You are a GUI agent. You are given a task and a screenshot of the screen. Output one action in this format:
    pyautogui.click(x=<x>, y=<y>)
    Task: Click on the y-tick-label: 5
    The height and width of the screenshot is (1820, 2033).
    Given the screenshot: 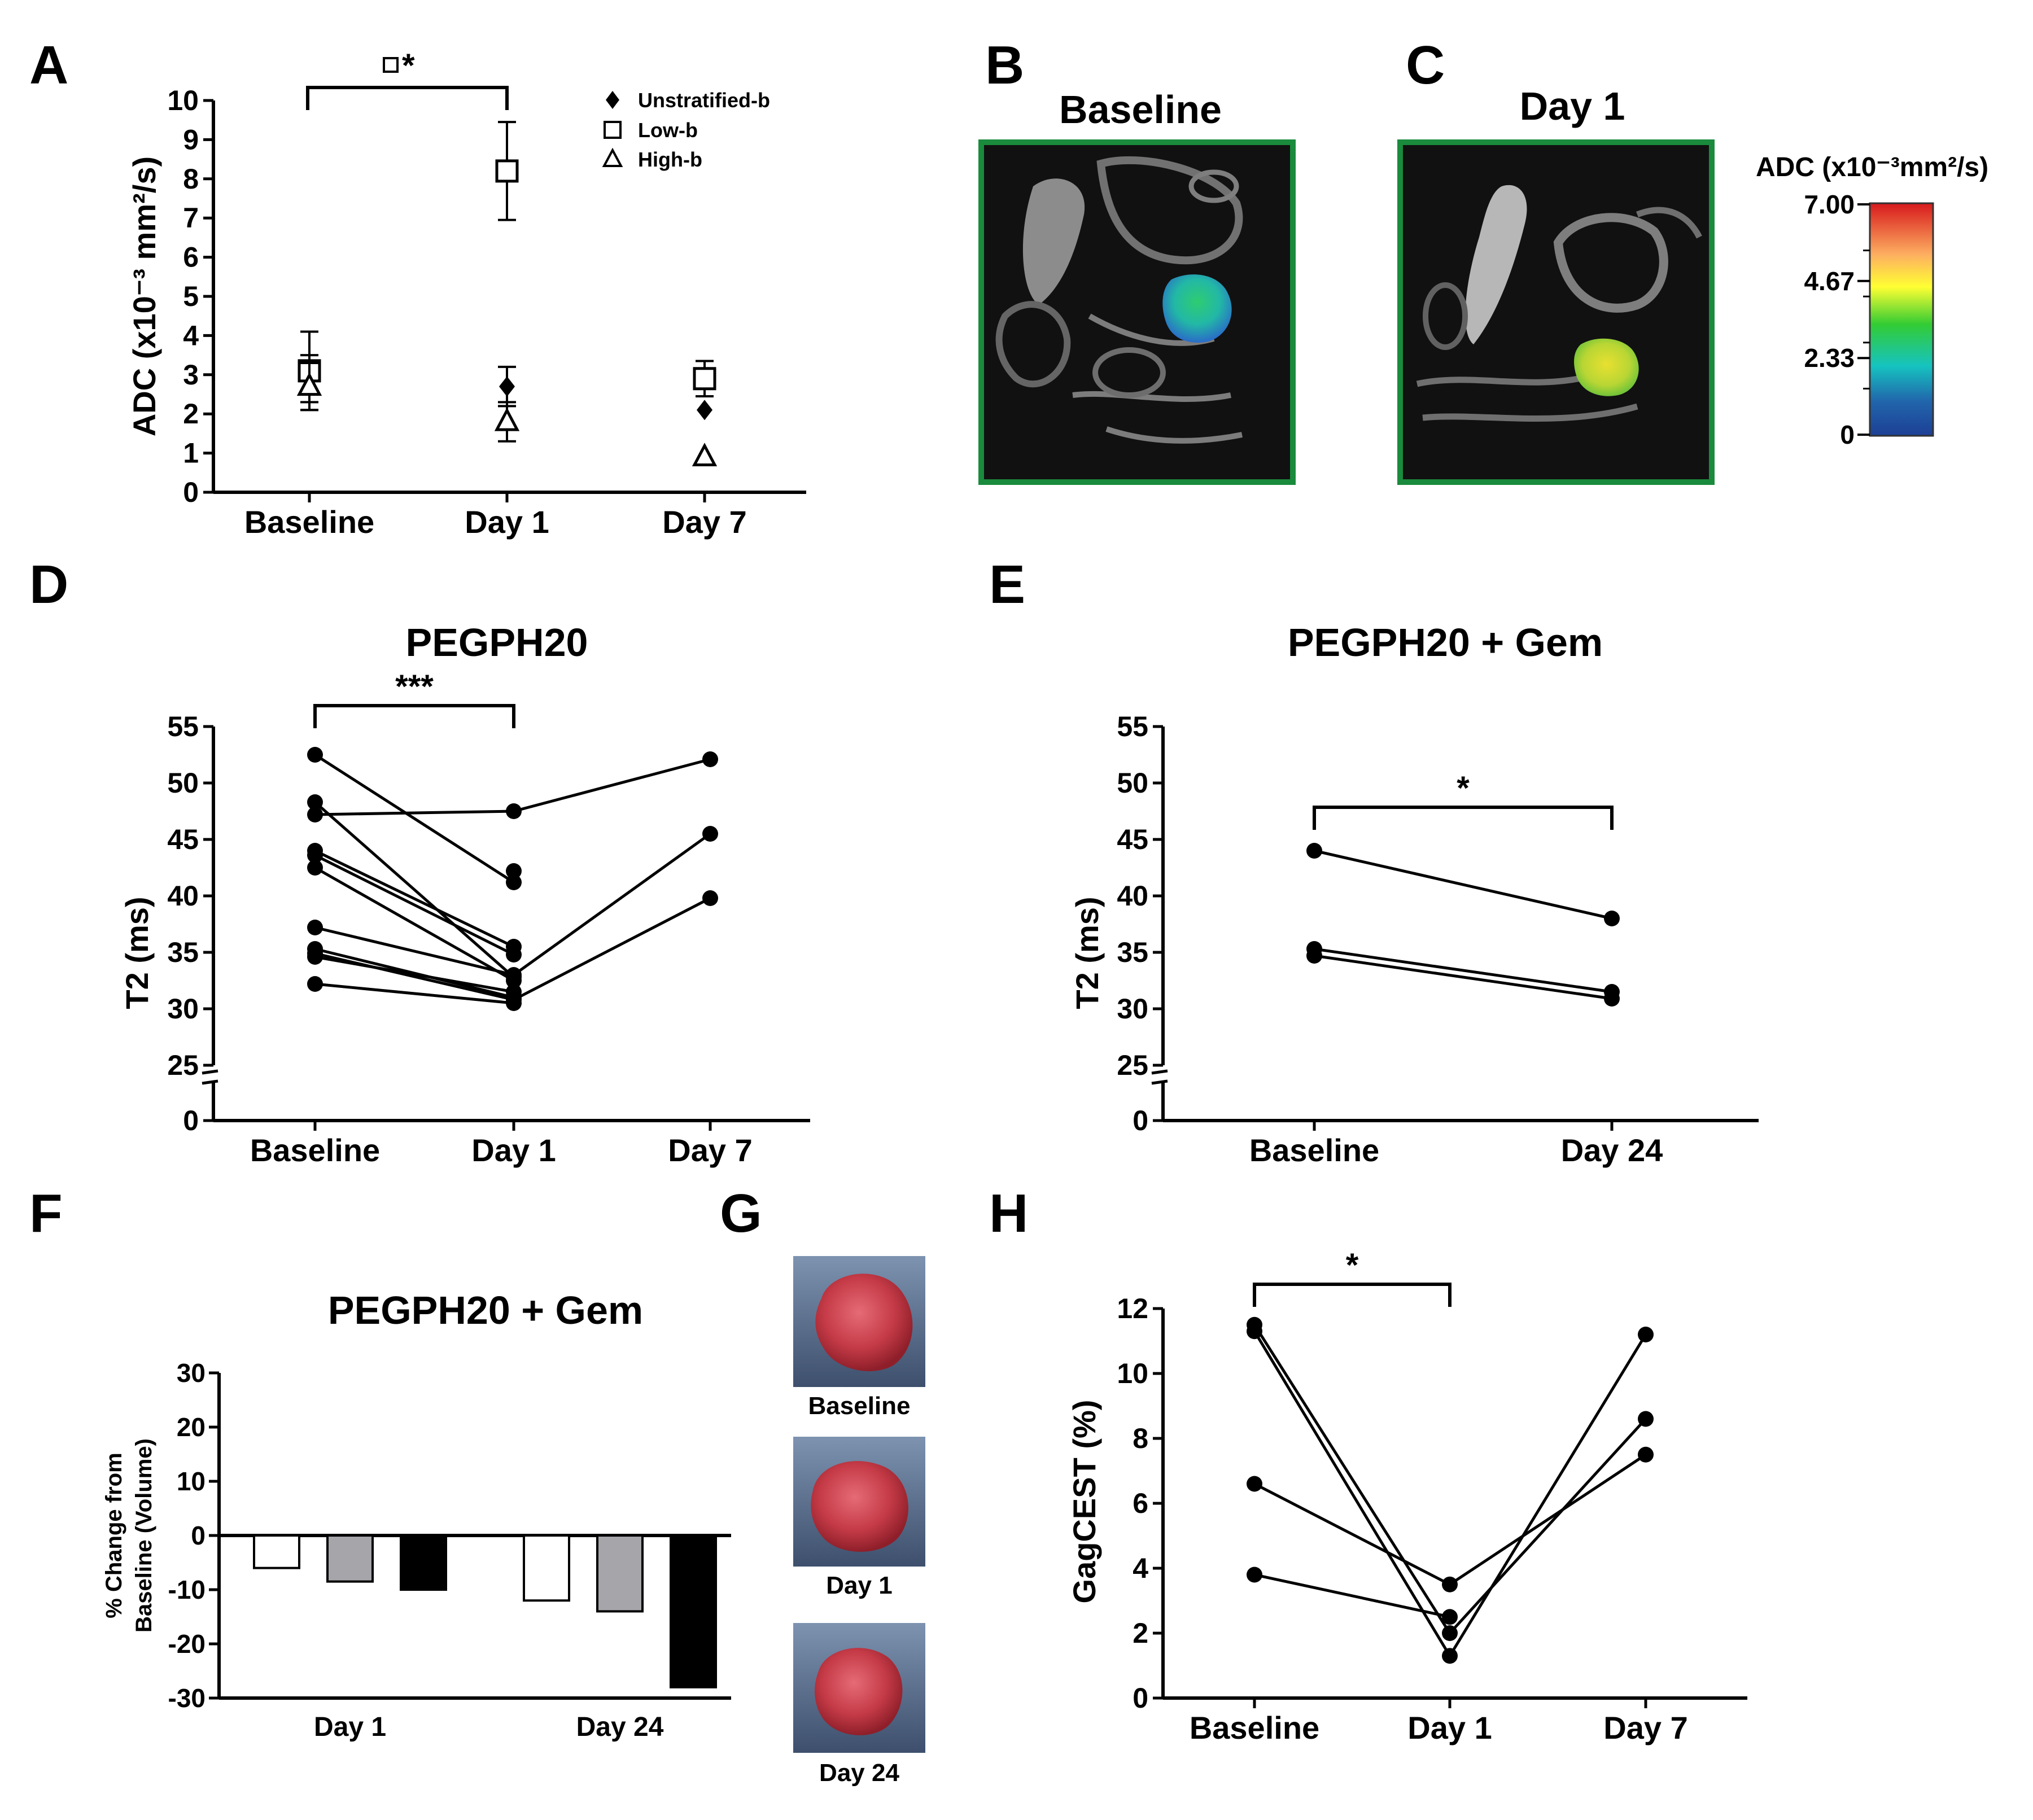 What is the action you would take?
    pyautogui.click(x=191, y=296)
    